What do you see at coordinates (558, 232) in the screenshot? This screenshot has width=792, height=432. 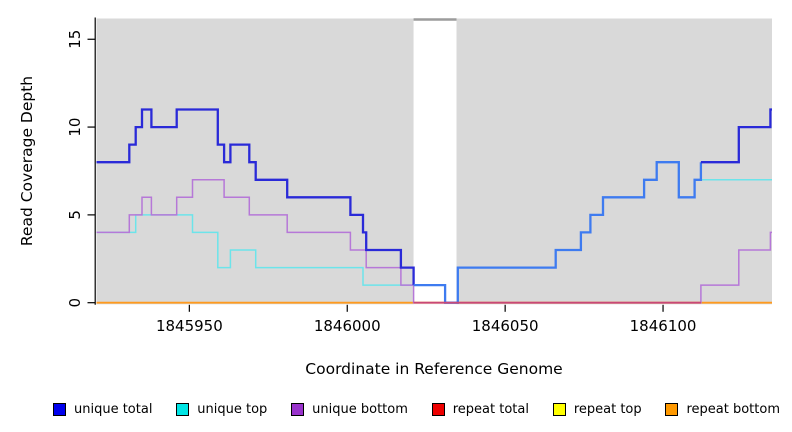 I see `series-line-unique-total-zone1` at bounding box center [558, 232].